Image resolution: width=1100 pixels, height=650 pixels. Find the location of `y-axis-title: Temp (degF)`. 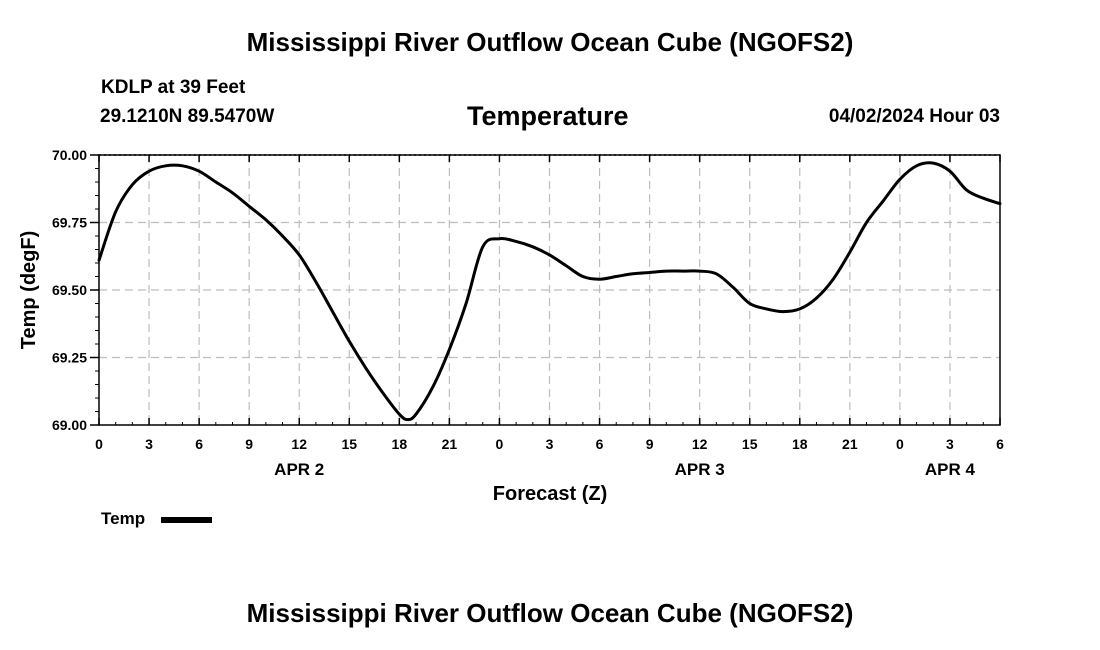

y-axis-title: Temp (degF) is located at coordinates (29, 290).